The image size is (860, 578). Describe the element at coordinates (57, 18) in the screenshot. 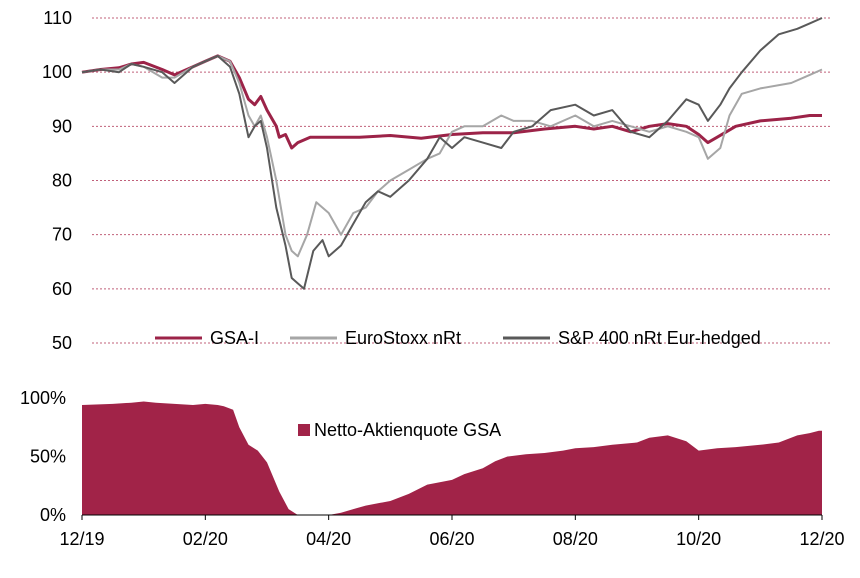

I see `y-tick-label-110: 110` at that location.